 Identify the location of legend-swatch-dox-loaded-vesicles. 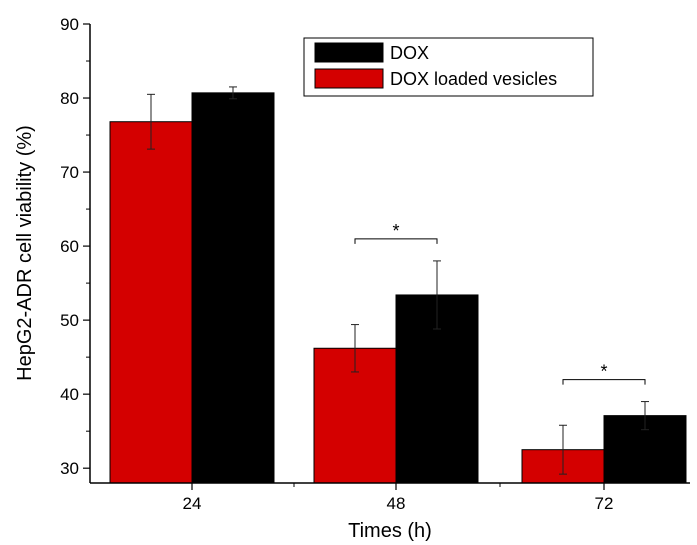
(349, 78).